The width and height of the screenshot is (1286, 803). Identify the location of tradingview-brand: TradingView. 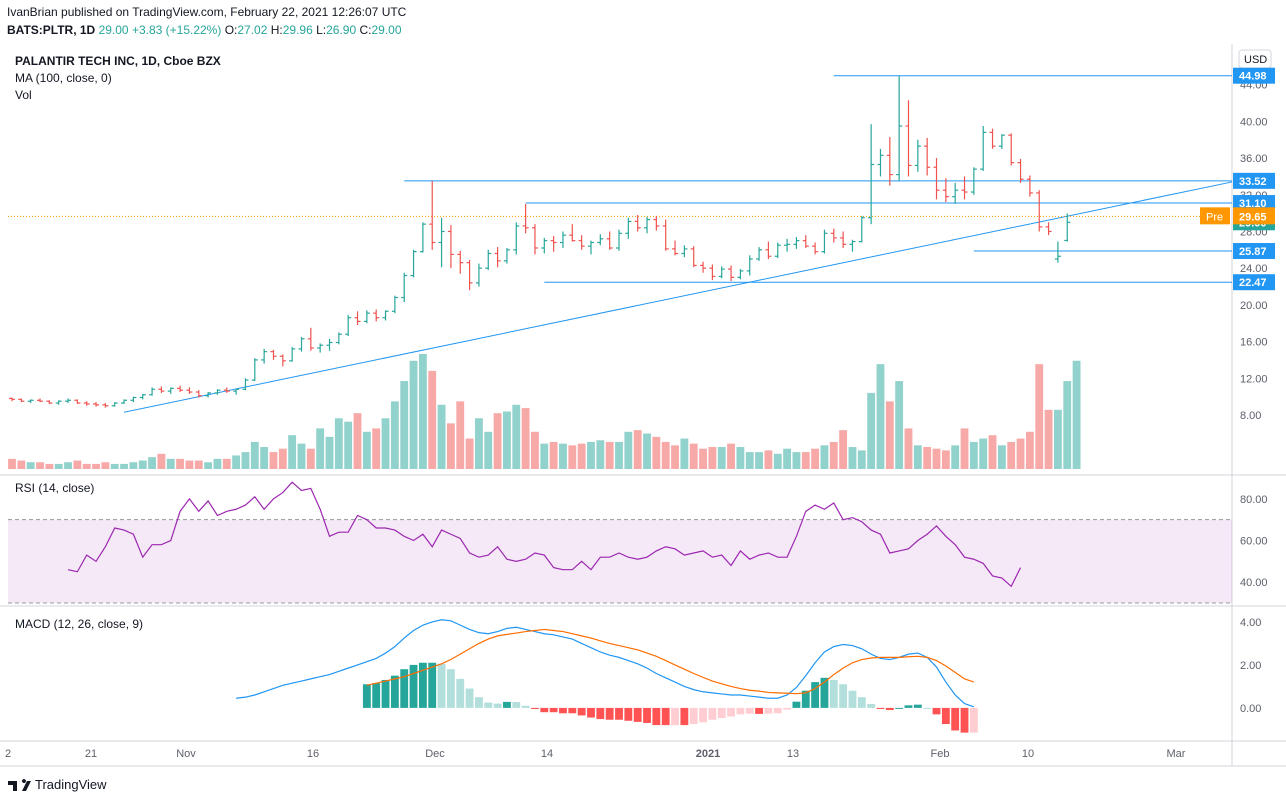
(71, 784).